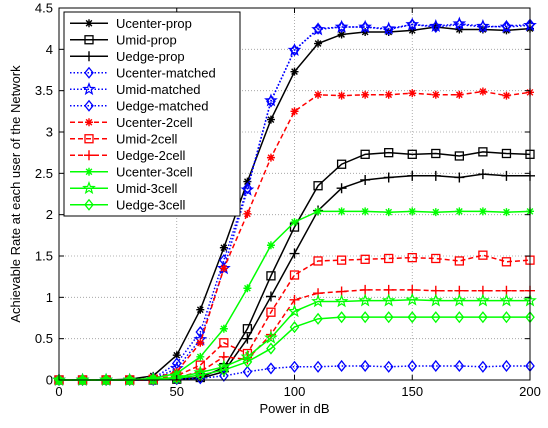  Describe the element at coordinates (150, 204) in the screenshot. I see `legend-label: Uedge-3cell` at that location.